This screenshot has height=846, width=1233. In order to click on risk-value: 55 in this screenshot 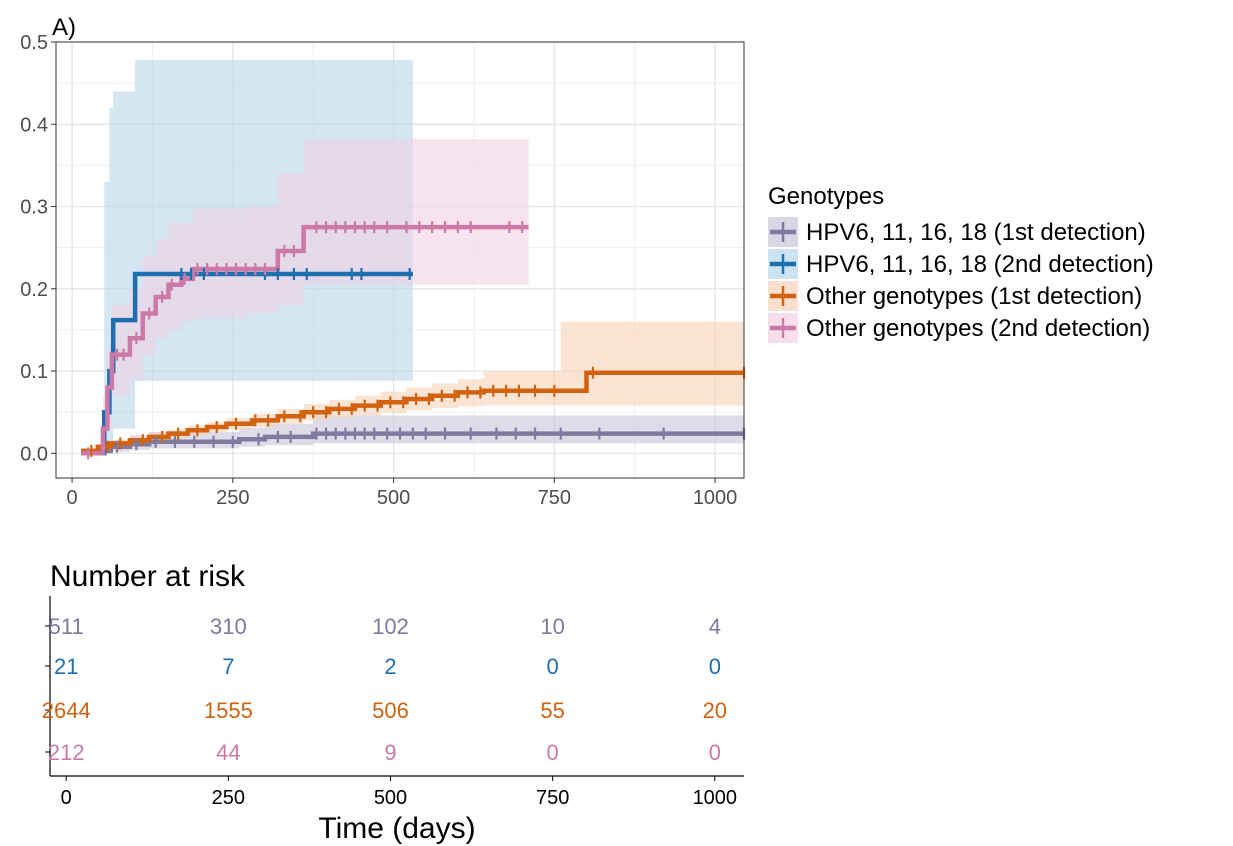, I will do `click(552, 710)`.